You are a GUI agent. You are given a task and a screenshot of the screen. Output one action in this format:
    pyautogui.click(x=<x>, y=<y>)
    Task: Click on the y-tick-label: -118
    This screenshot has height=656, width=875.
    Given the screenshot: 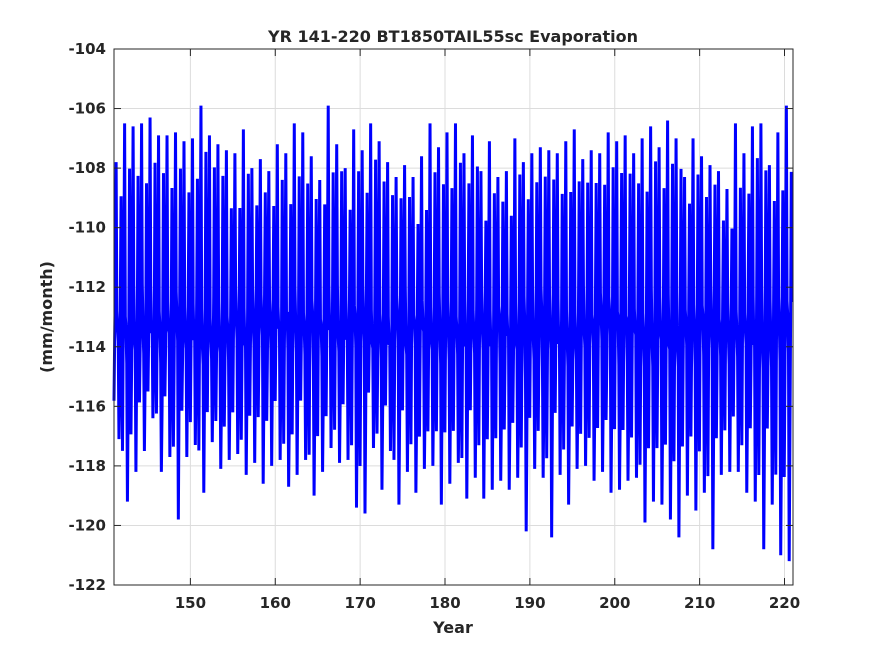 What is the action you would take?
    pyautogui.click(x=87, y=466)
    